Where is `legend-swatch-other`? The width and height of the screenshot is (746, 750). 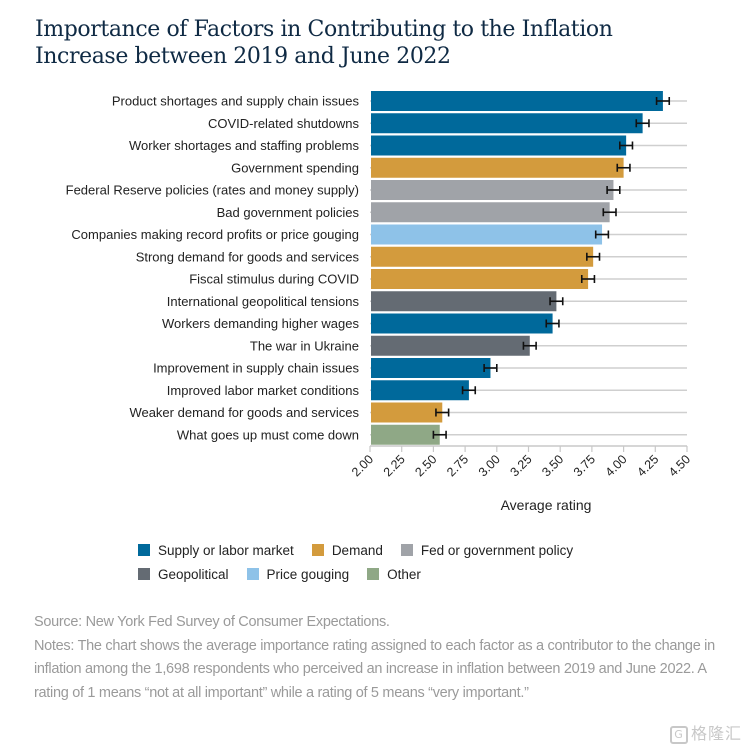 legend-swatch-other is located at coordinates (373, 574).